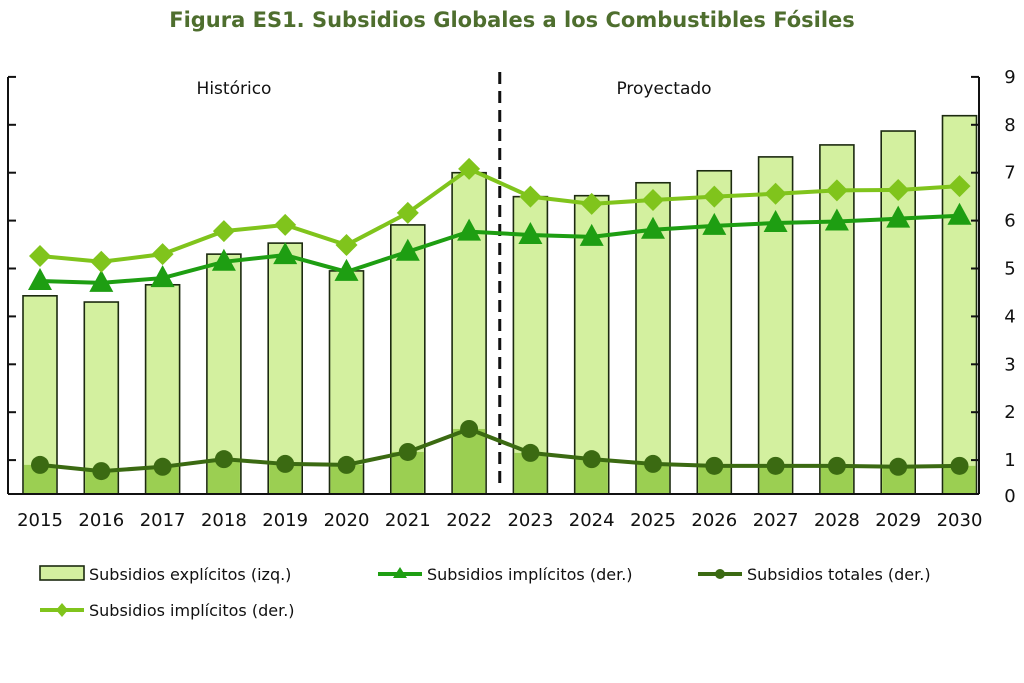  Describe the element at coordinates (346, 464) in the screenshot. I see `totales-point-2020` at that location.